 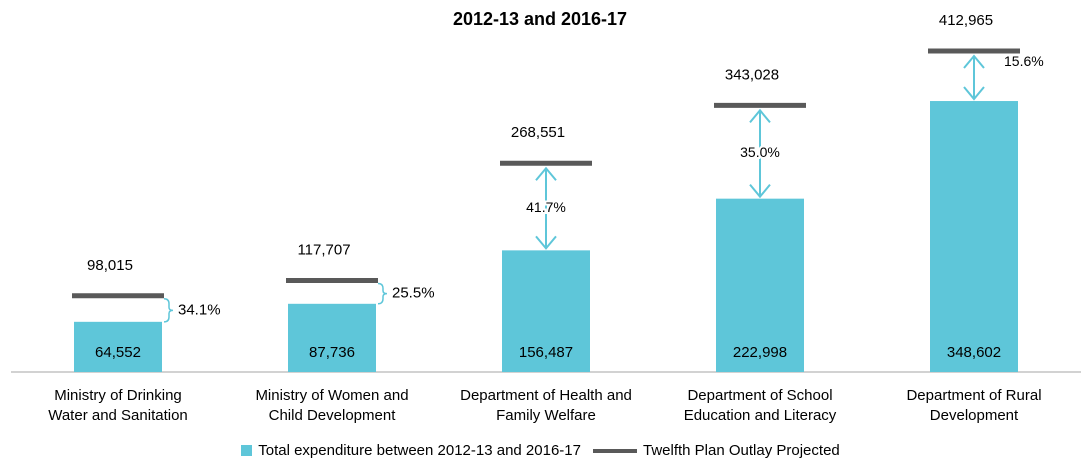 What do you see at coordinates (546, 352) in the screenshot?
I see `bar-value-label: 156,487` at bounding box center [546, 352].